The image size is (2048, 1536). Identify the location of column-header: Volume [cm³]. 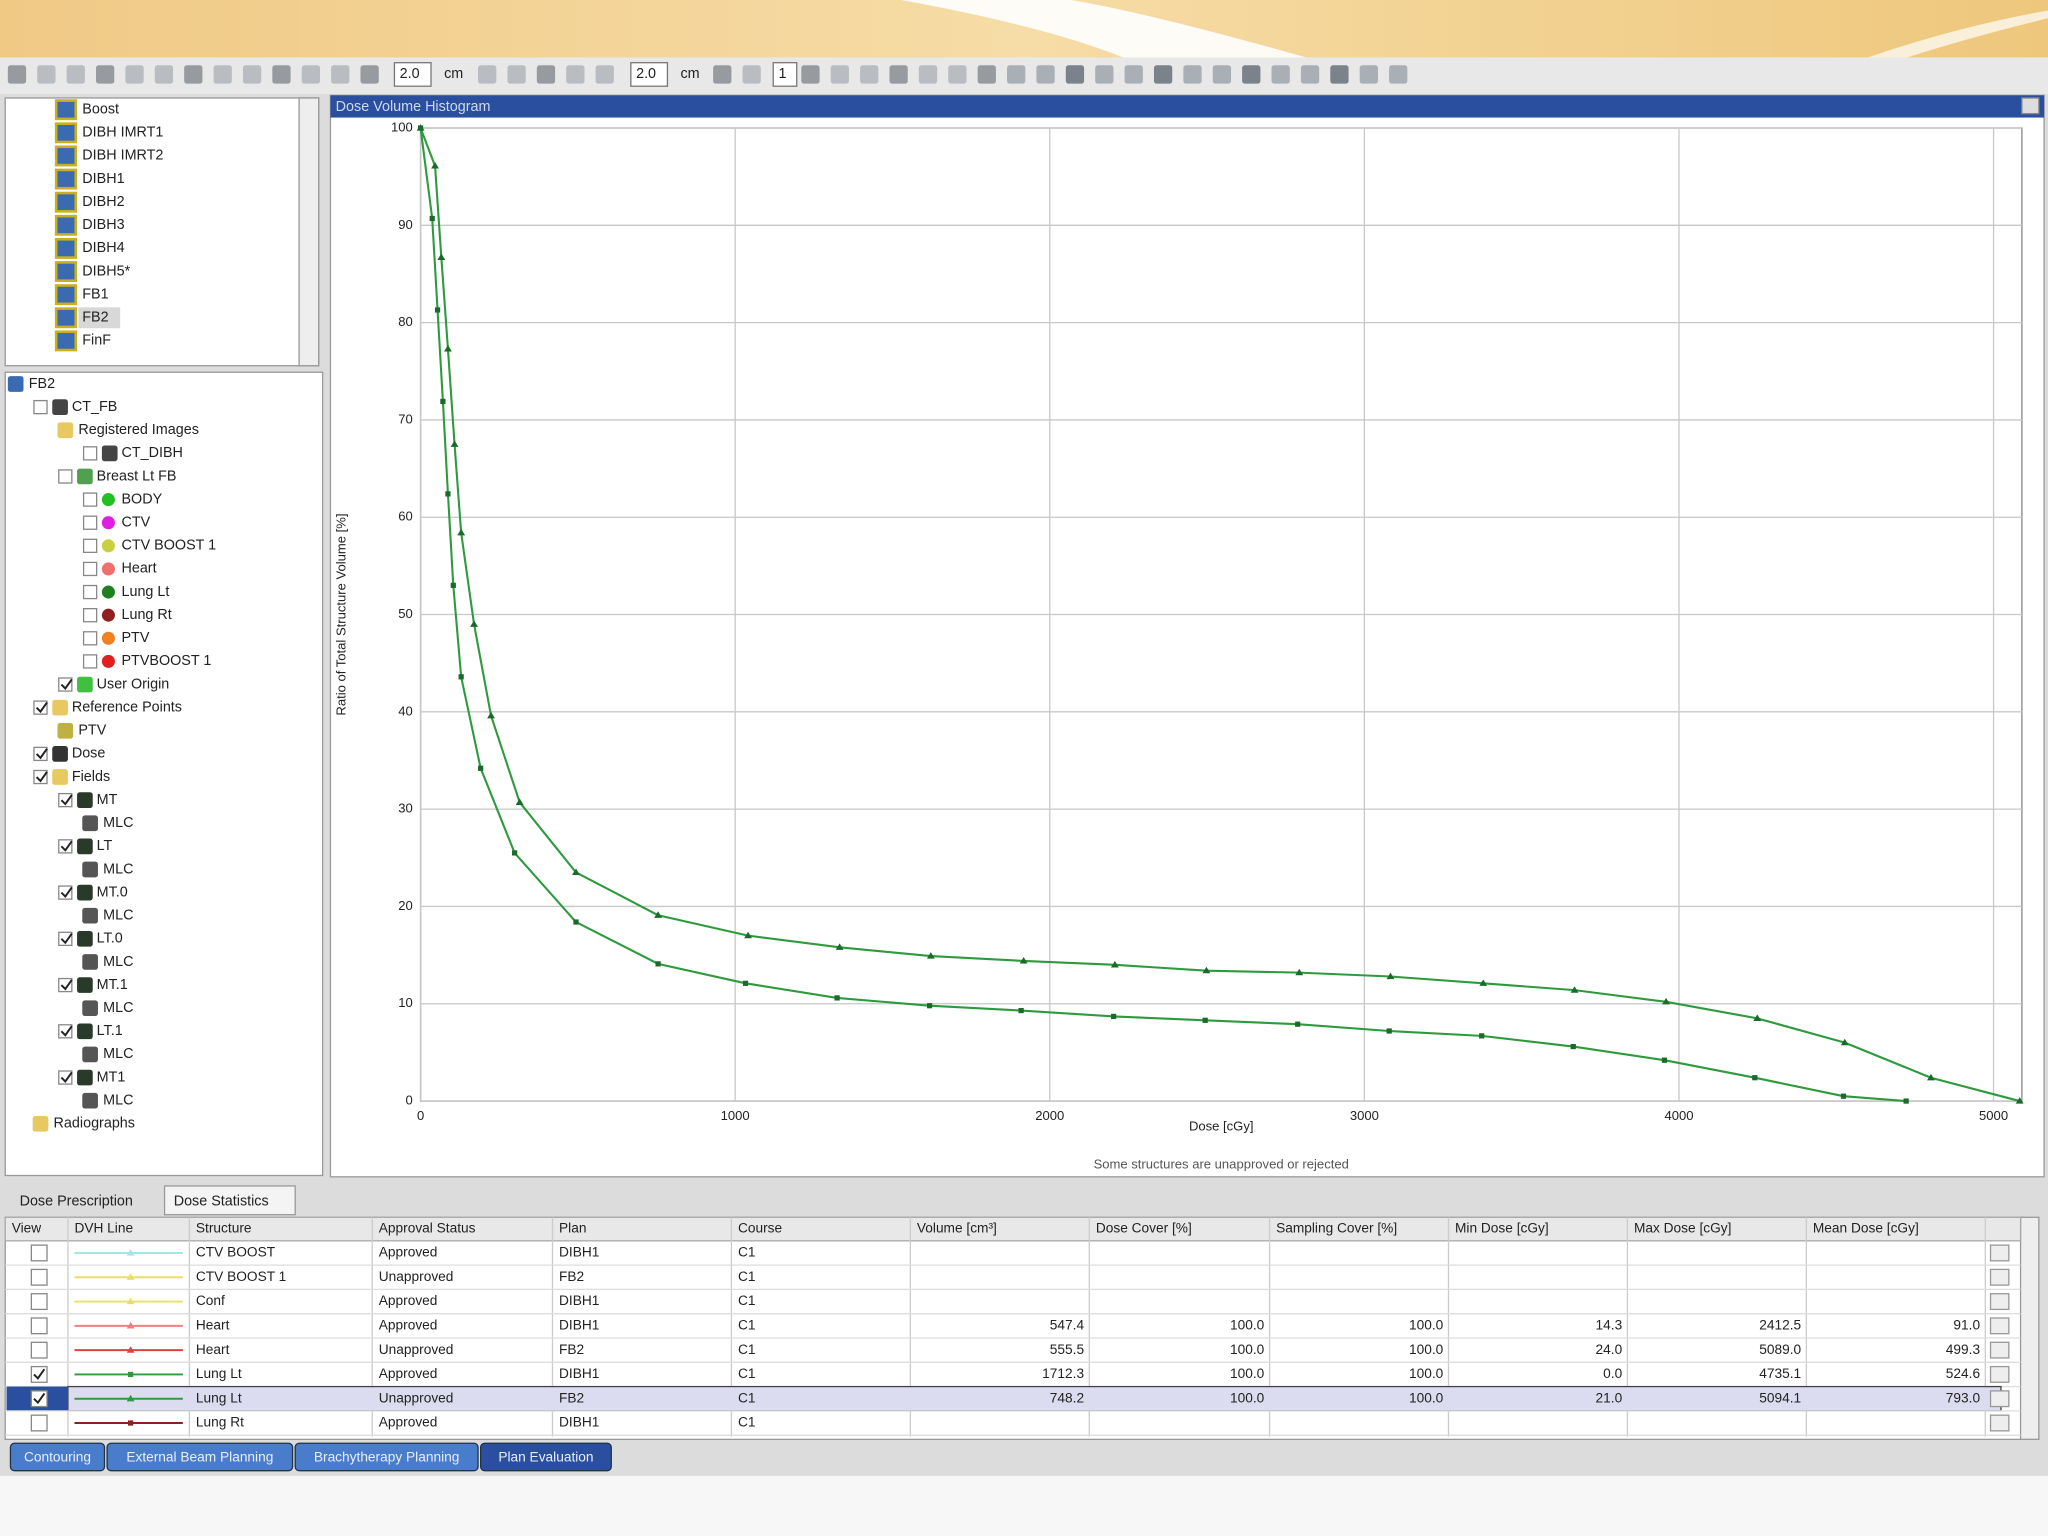
(957, 1228).